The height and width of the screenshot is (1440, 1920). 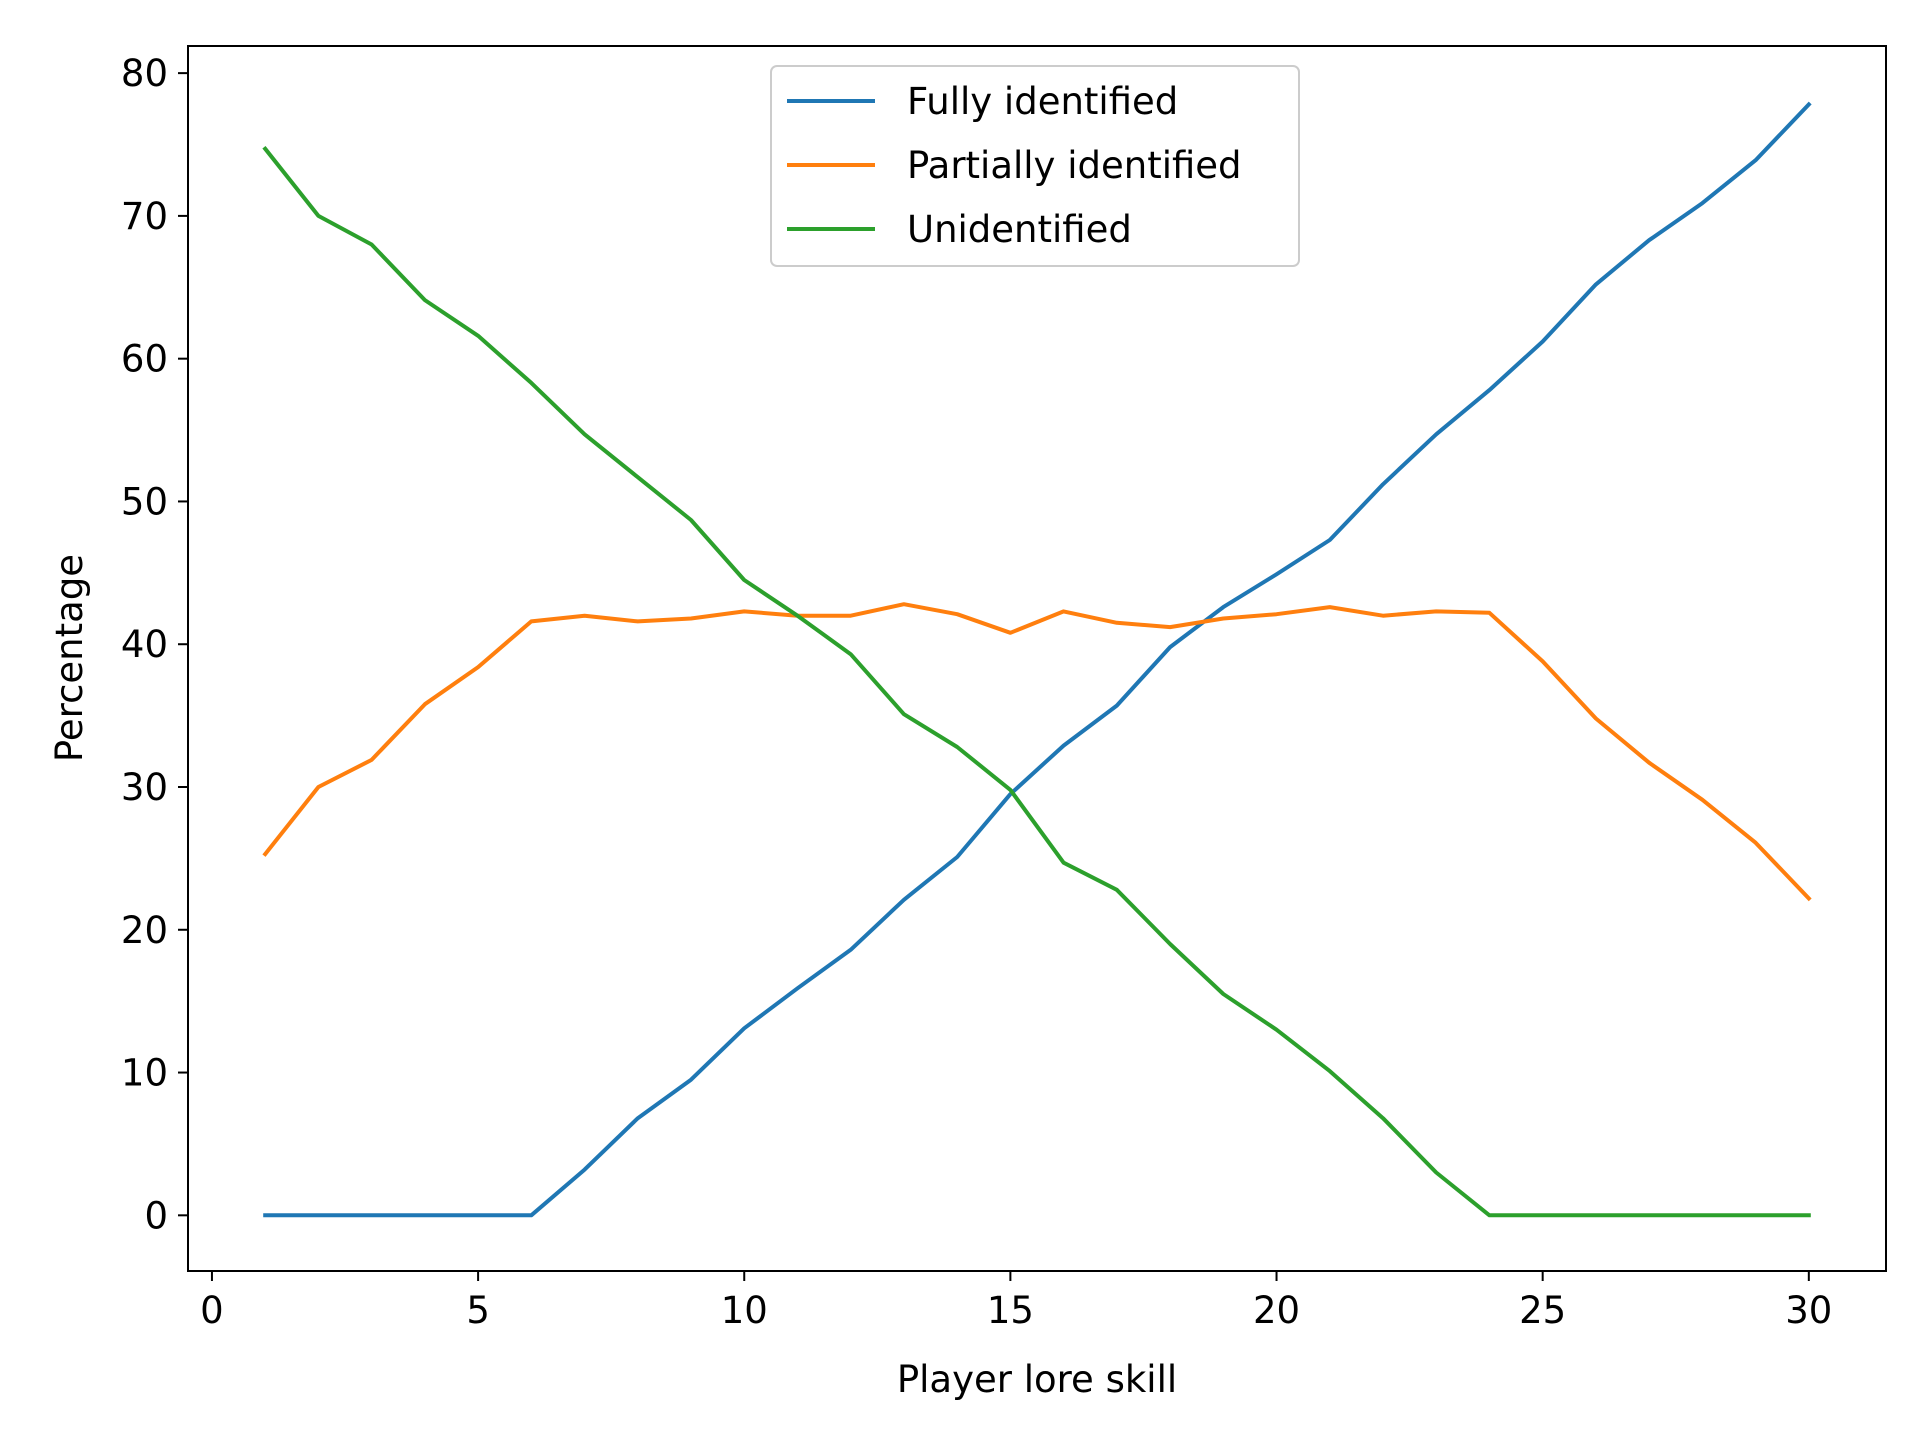 What do you see at coordinates (1074, 165) in the screenshot?
I see `legend-label-partially-identified: Partially identified` at bounding box center [1074, 165].